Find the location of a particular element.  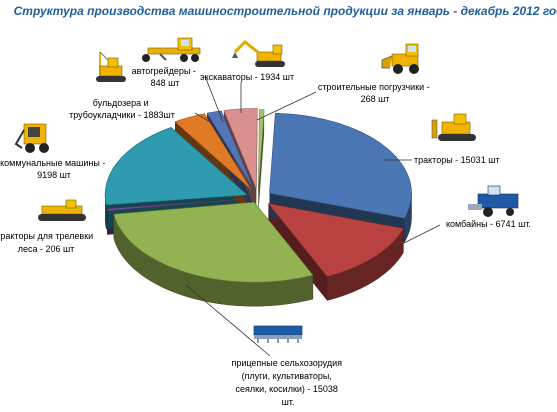

slice-label-excavators: экскаваторы - 1934 шт is located at coordinates (247, 77).